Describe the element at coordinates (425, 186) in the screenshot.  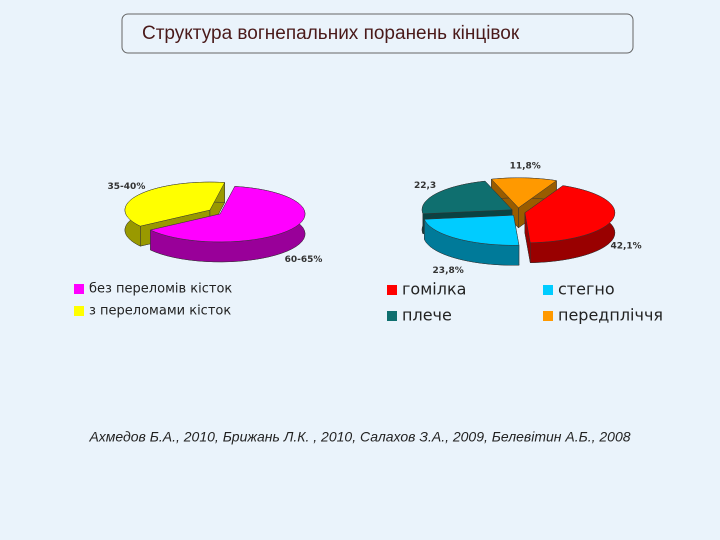
I see `value-label: 22,3` at that location.